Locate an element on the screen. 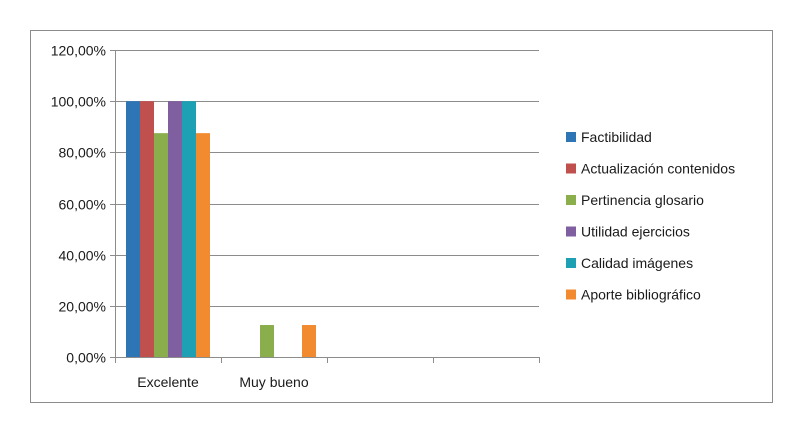  bar-calidad-im-genes-excelente is located at coordinates (189, 229).